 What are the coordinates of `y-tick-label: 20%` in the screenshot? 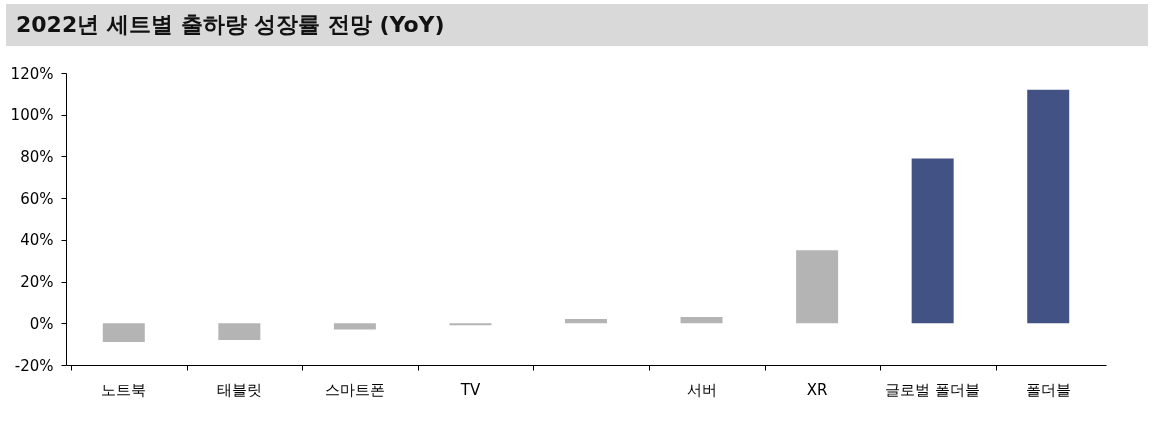 It's located at (37, 282).